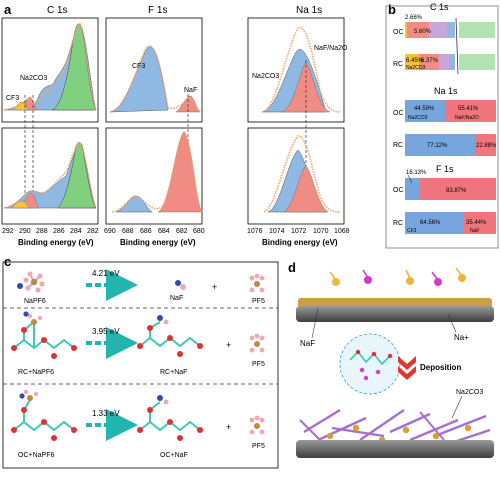 The width and height of the screenshot is (500, 477). What do you see at coordinates (36, 372) in the screenshot?
I see `c-row2-reactant: RC+NaPF6` at bounding box center [36, 372].